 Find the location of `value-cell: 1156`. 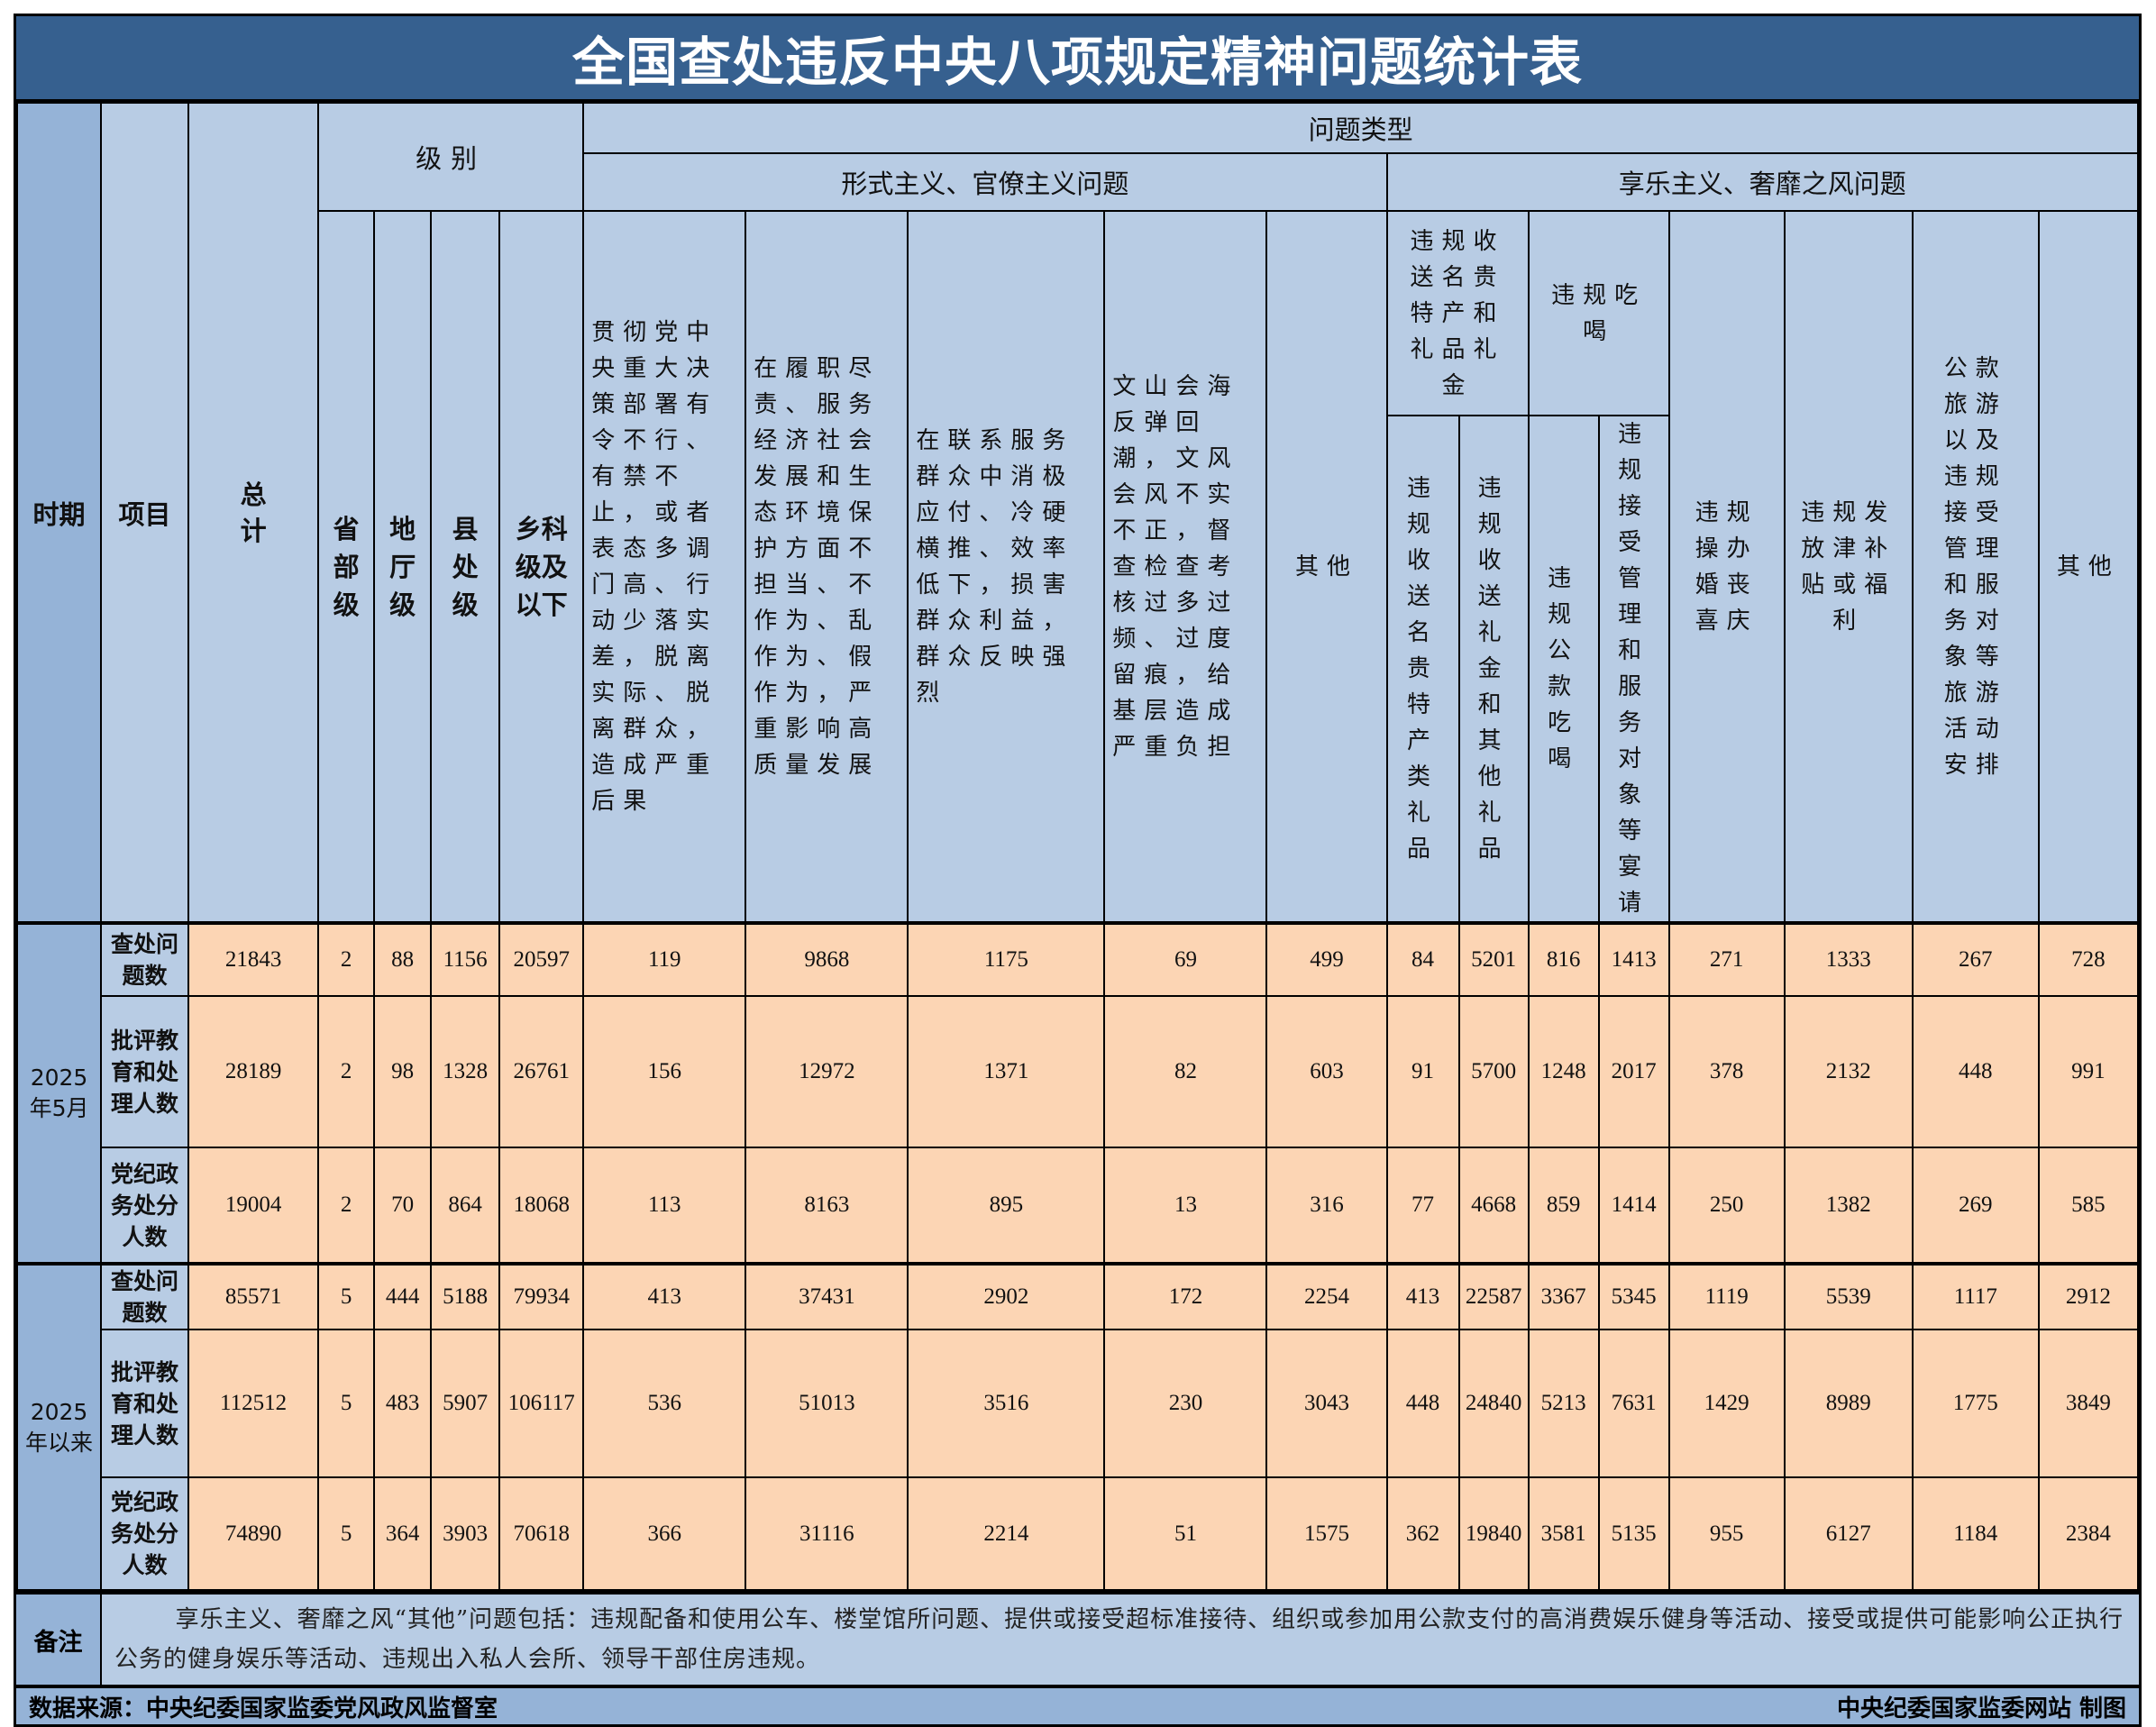

value-cell: 1156 is located at coordinates (465, 959).